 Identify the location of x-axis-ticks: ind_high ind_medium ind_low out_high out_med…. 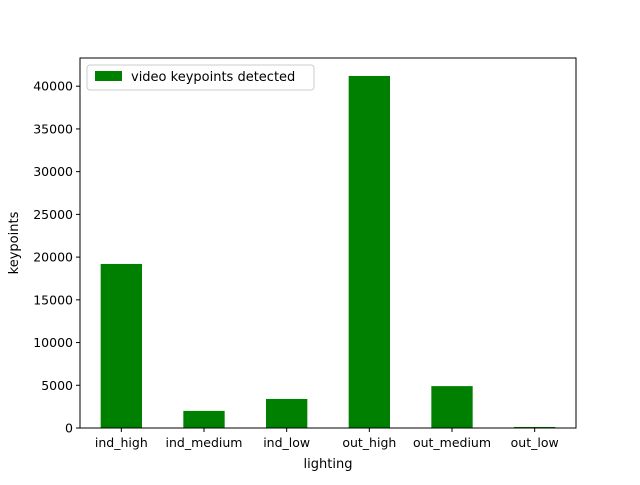
(327, 439).